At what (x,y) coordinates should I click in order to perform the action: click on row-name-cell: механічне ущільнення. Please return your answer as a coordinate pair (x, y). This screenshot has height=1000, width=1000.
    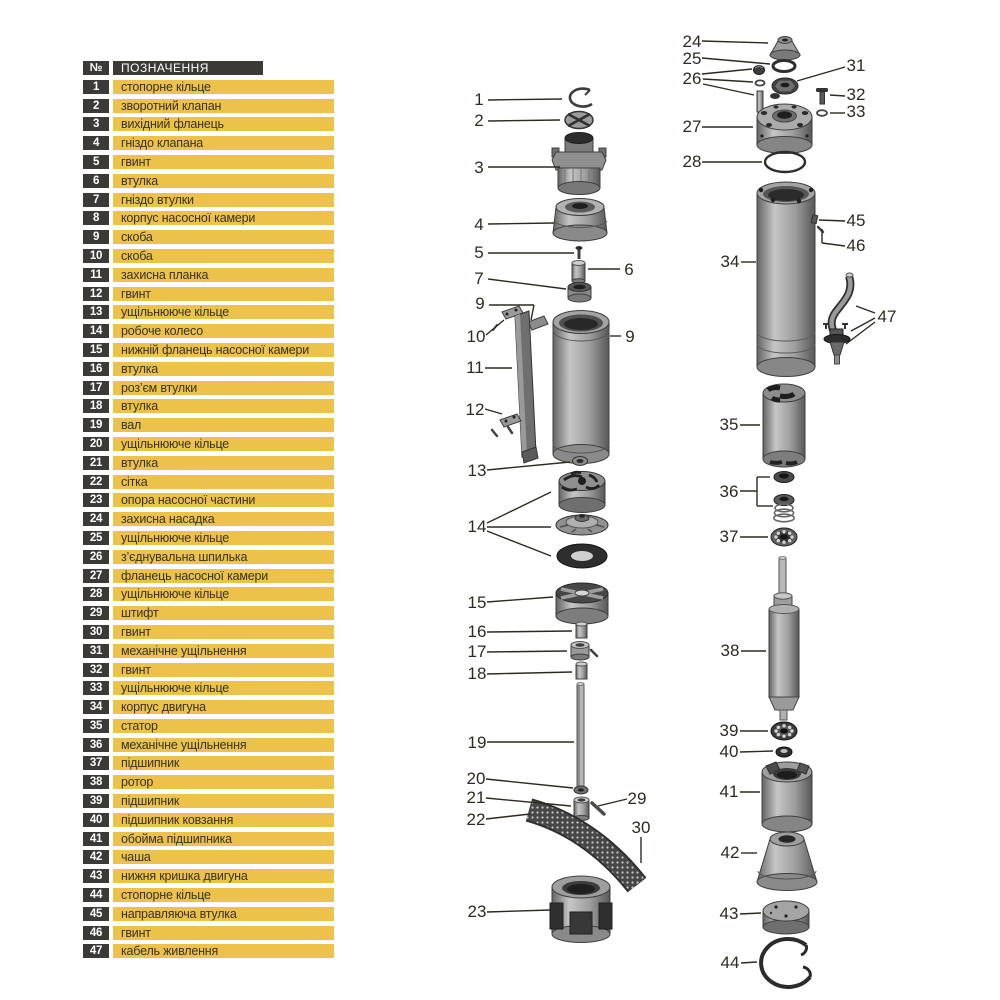
    Looking at the image, I should click on (223, 744).